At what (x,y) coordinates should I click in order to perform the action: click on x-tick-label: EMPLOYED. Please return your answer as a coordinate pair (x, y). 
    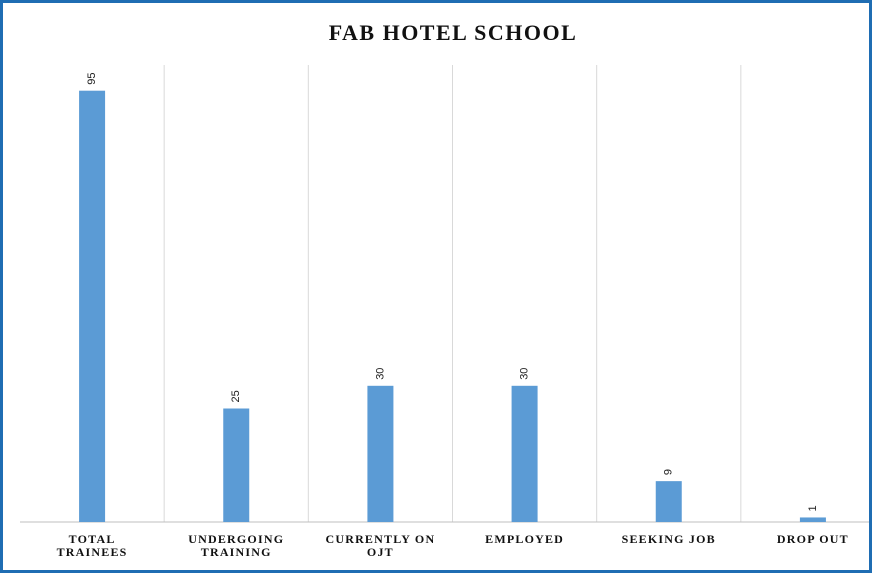
    Looking at the image, I should click on (525, 539).